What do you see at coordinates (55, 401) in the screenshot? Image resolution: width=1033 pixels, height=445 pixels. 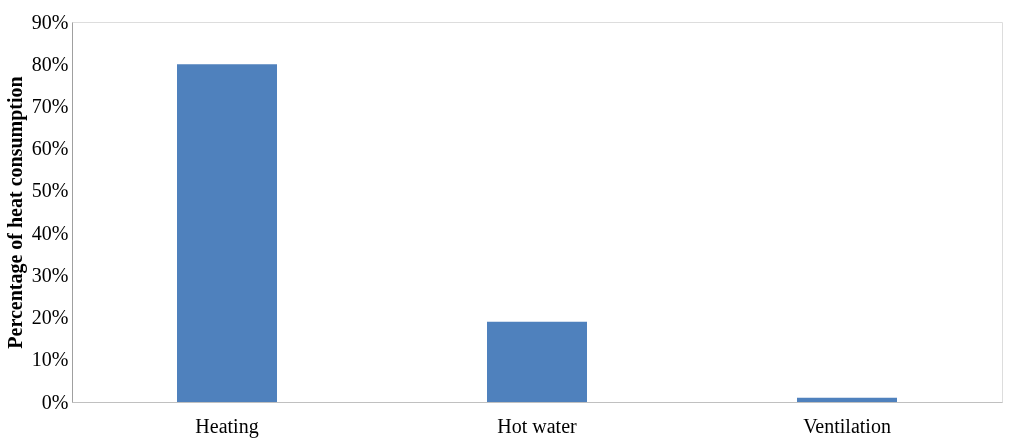 I see `y-tick-label: 0%` at bounding box center [55, 401].